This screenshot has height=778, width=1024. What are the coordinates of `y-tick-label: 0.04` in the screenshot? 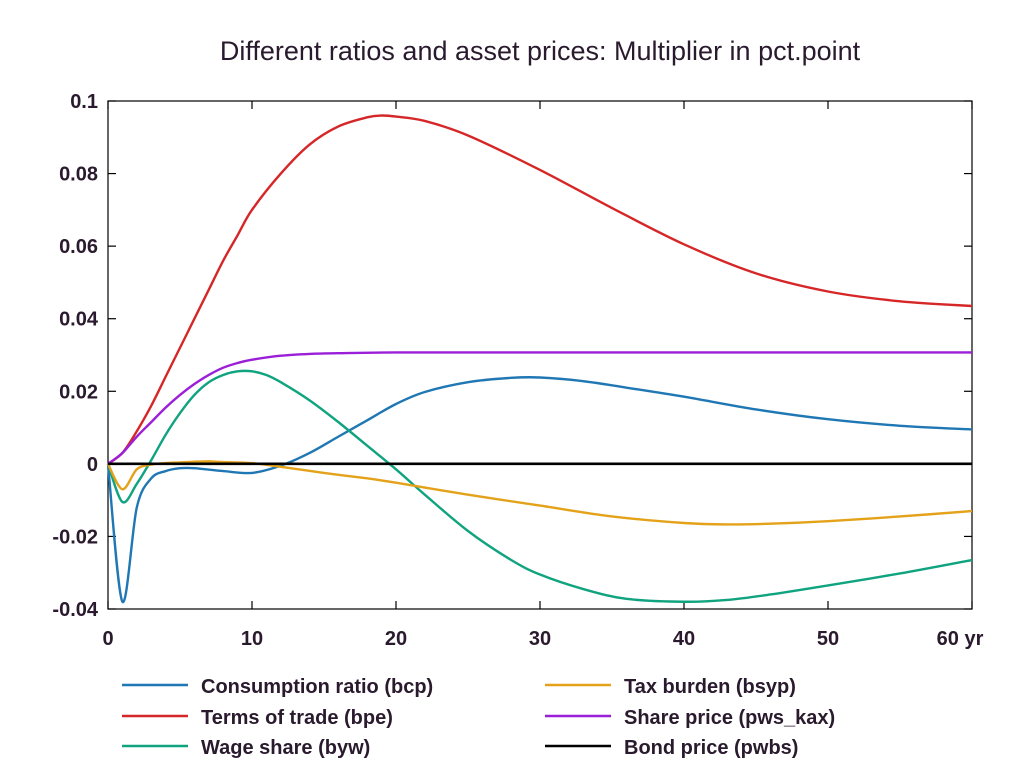 It's located at (79, 320).